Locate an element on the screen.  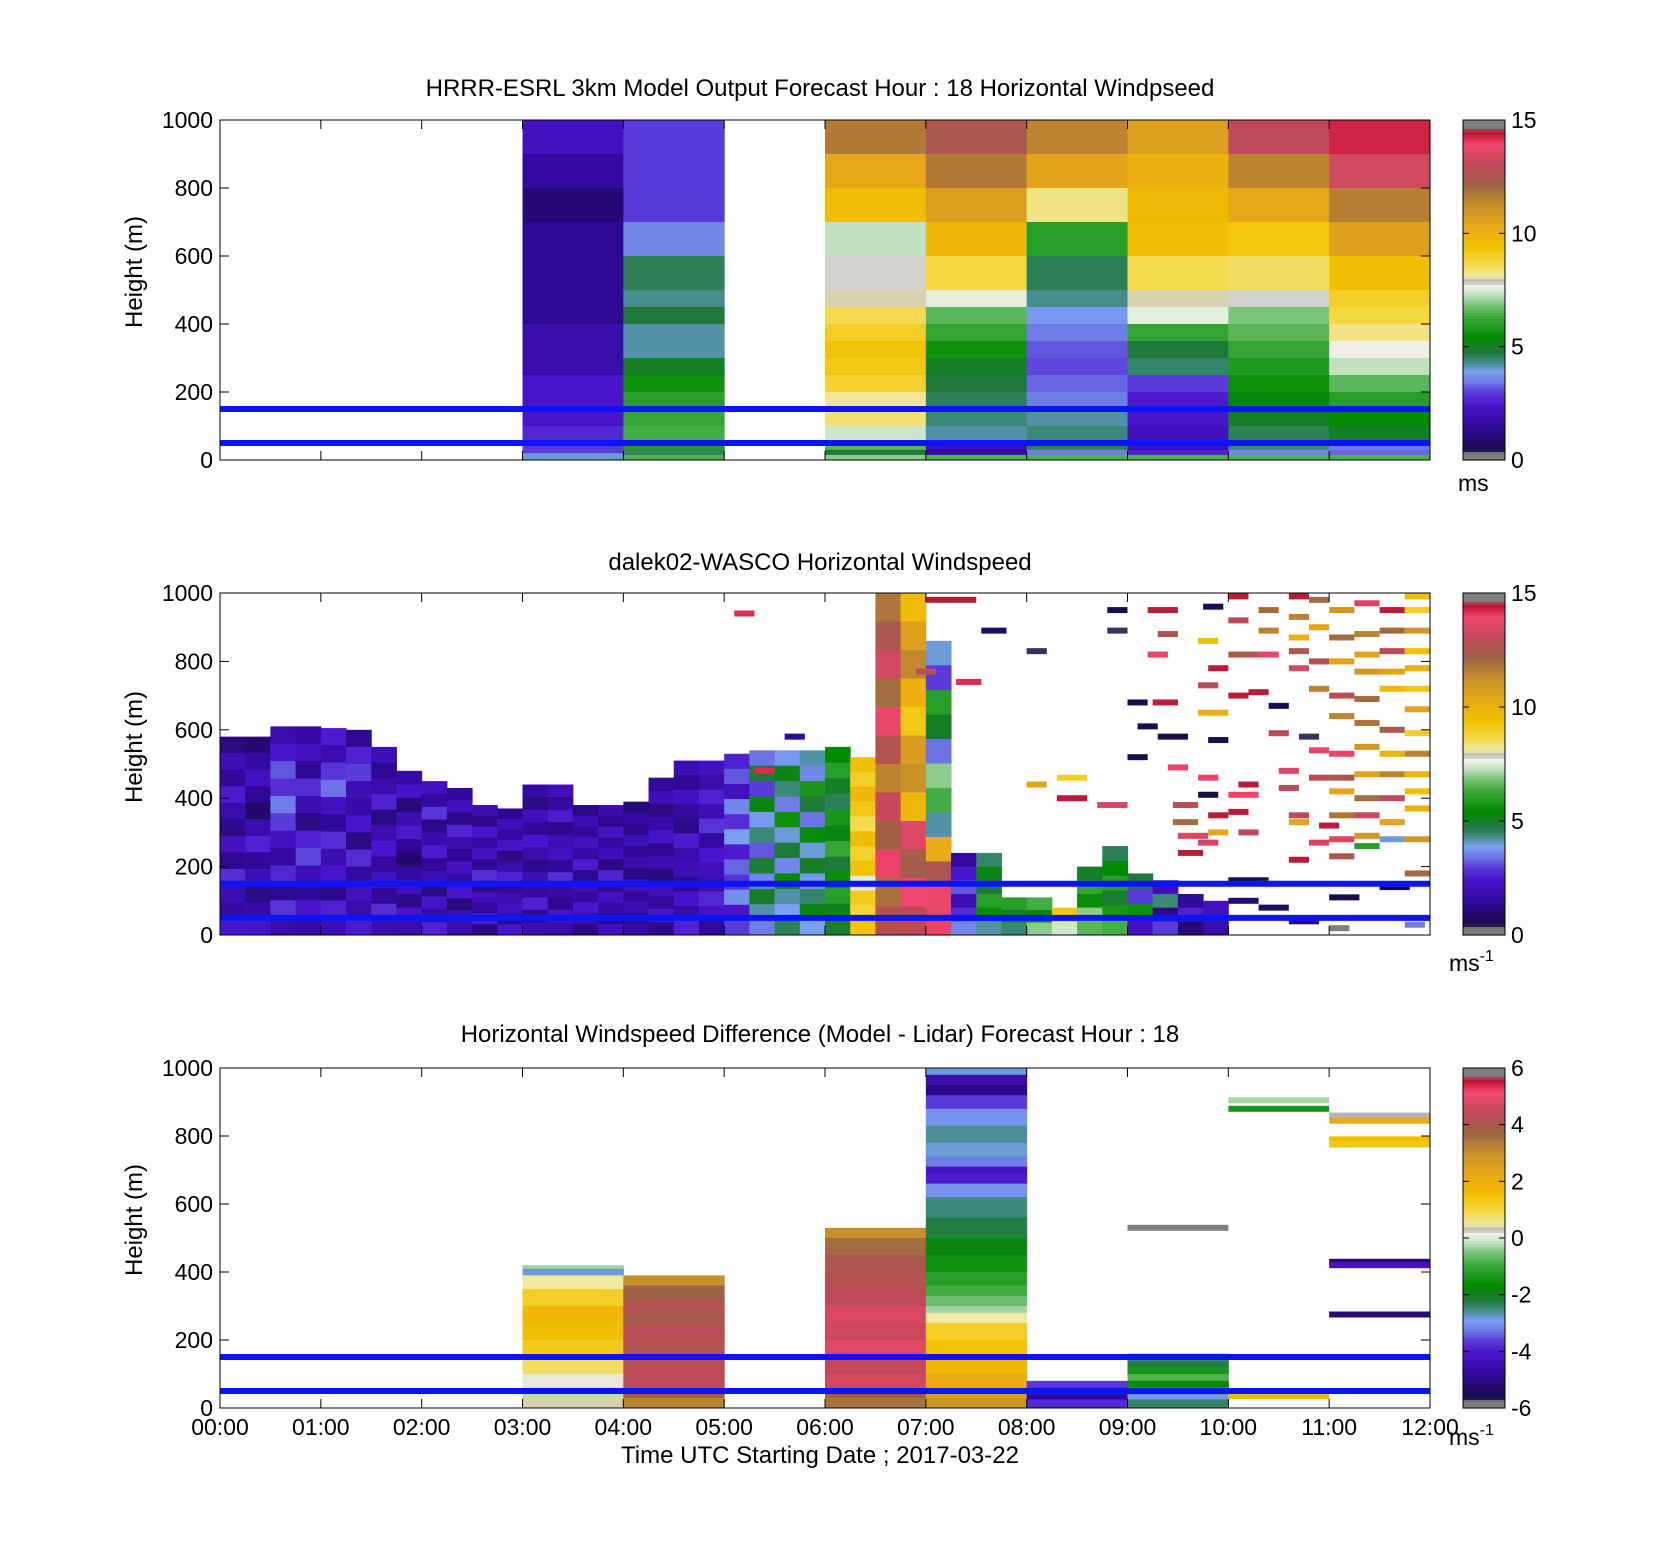
y-tick-label: 200 is located at coordinates (194, 392).